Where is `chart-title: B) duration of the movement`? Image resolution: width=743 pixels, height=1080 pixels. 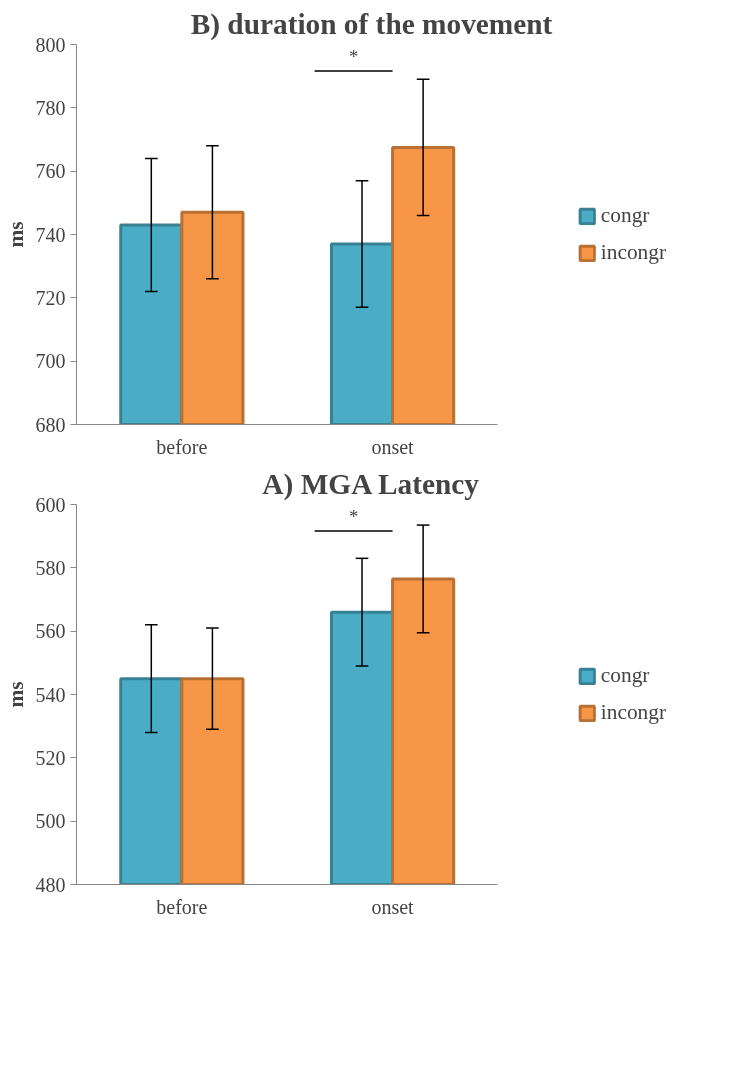
chart-title: B) duration of the movement is located at coordinates (371, 24).